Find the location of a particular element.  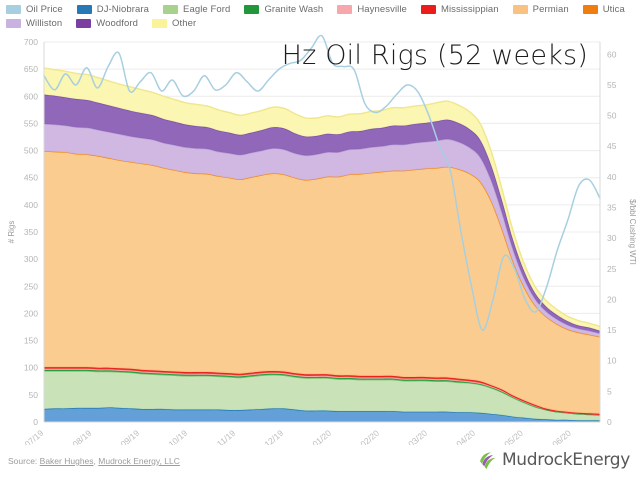

y-axis-tick-label: 600 is located at coordinates (31, 96).